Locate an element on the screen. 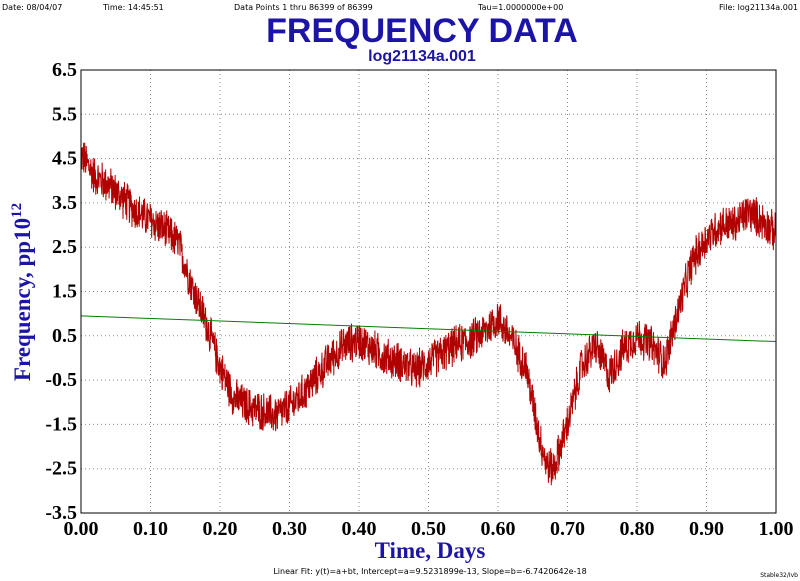 The width and height of the screenshot is (800, 581). y-tick-label: 4.5 is located at coordinates (64, 159).